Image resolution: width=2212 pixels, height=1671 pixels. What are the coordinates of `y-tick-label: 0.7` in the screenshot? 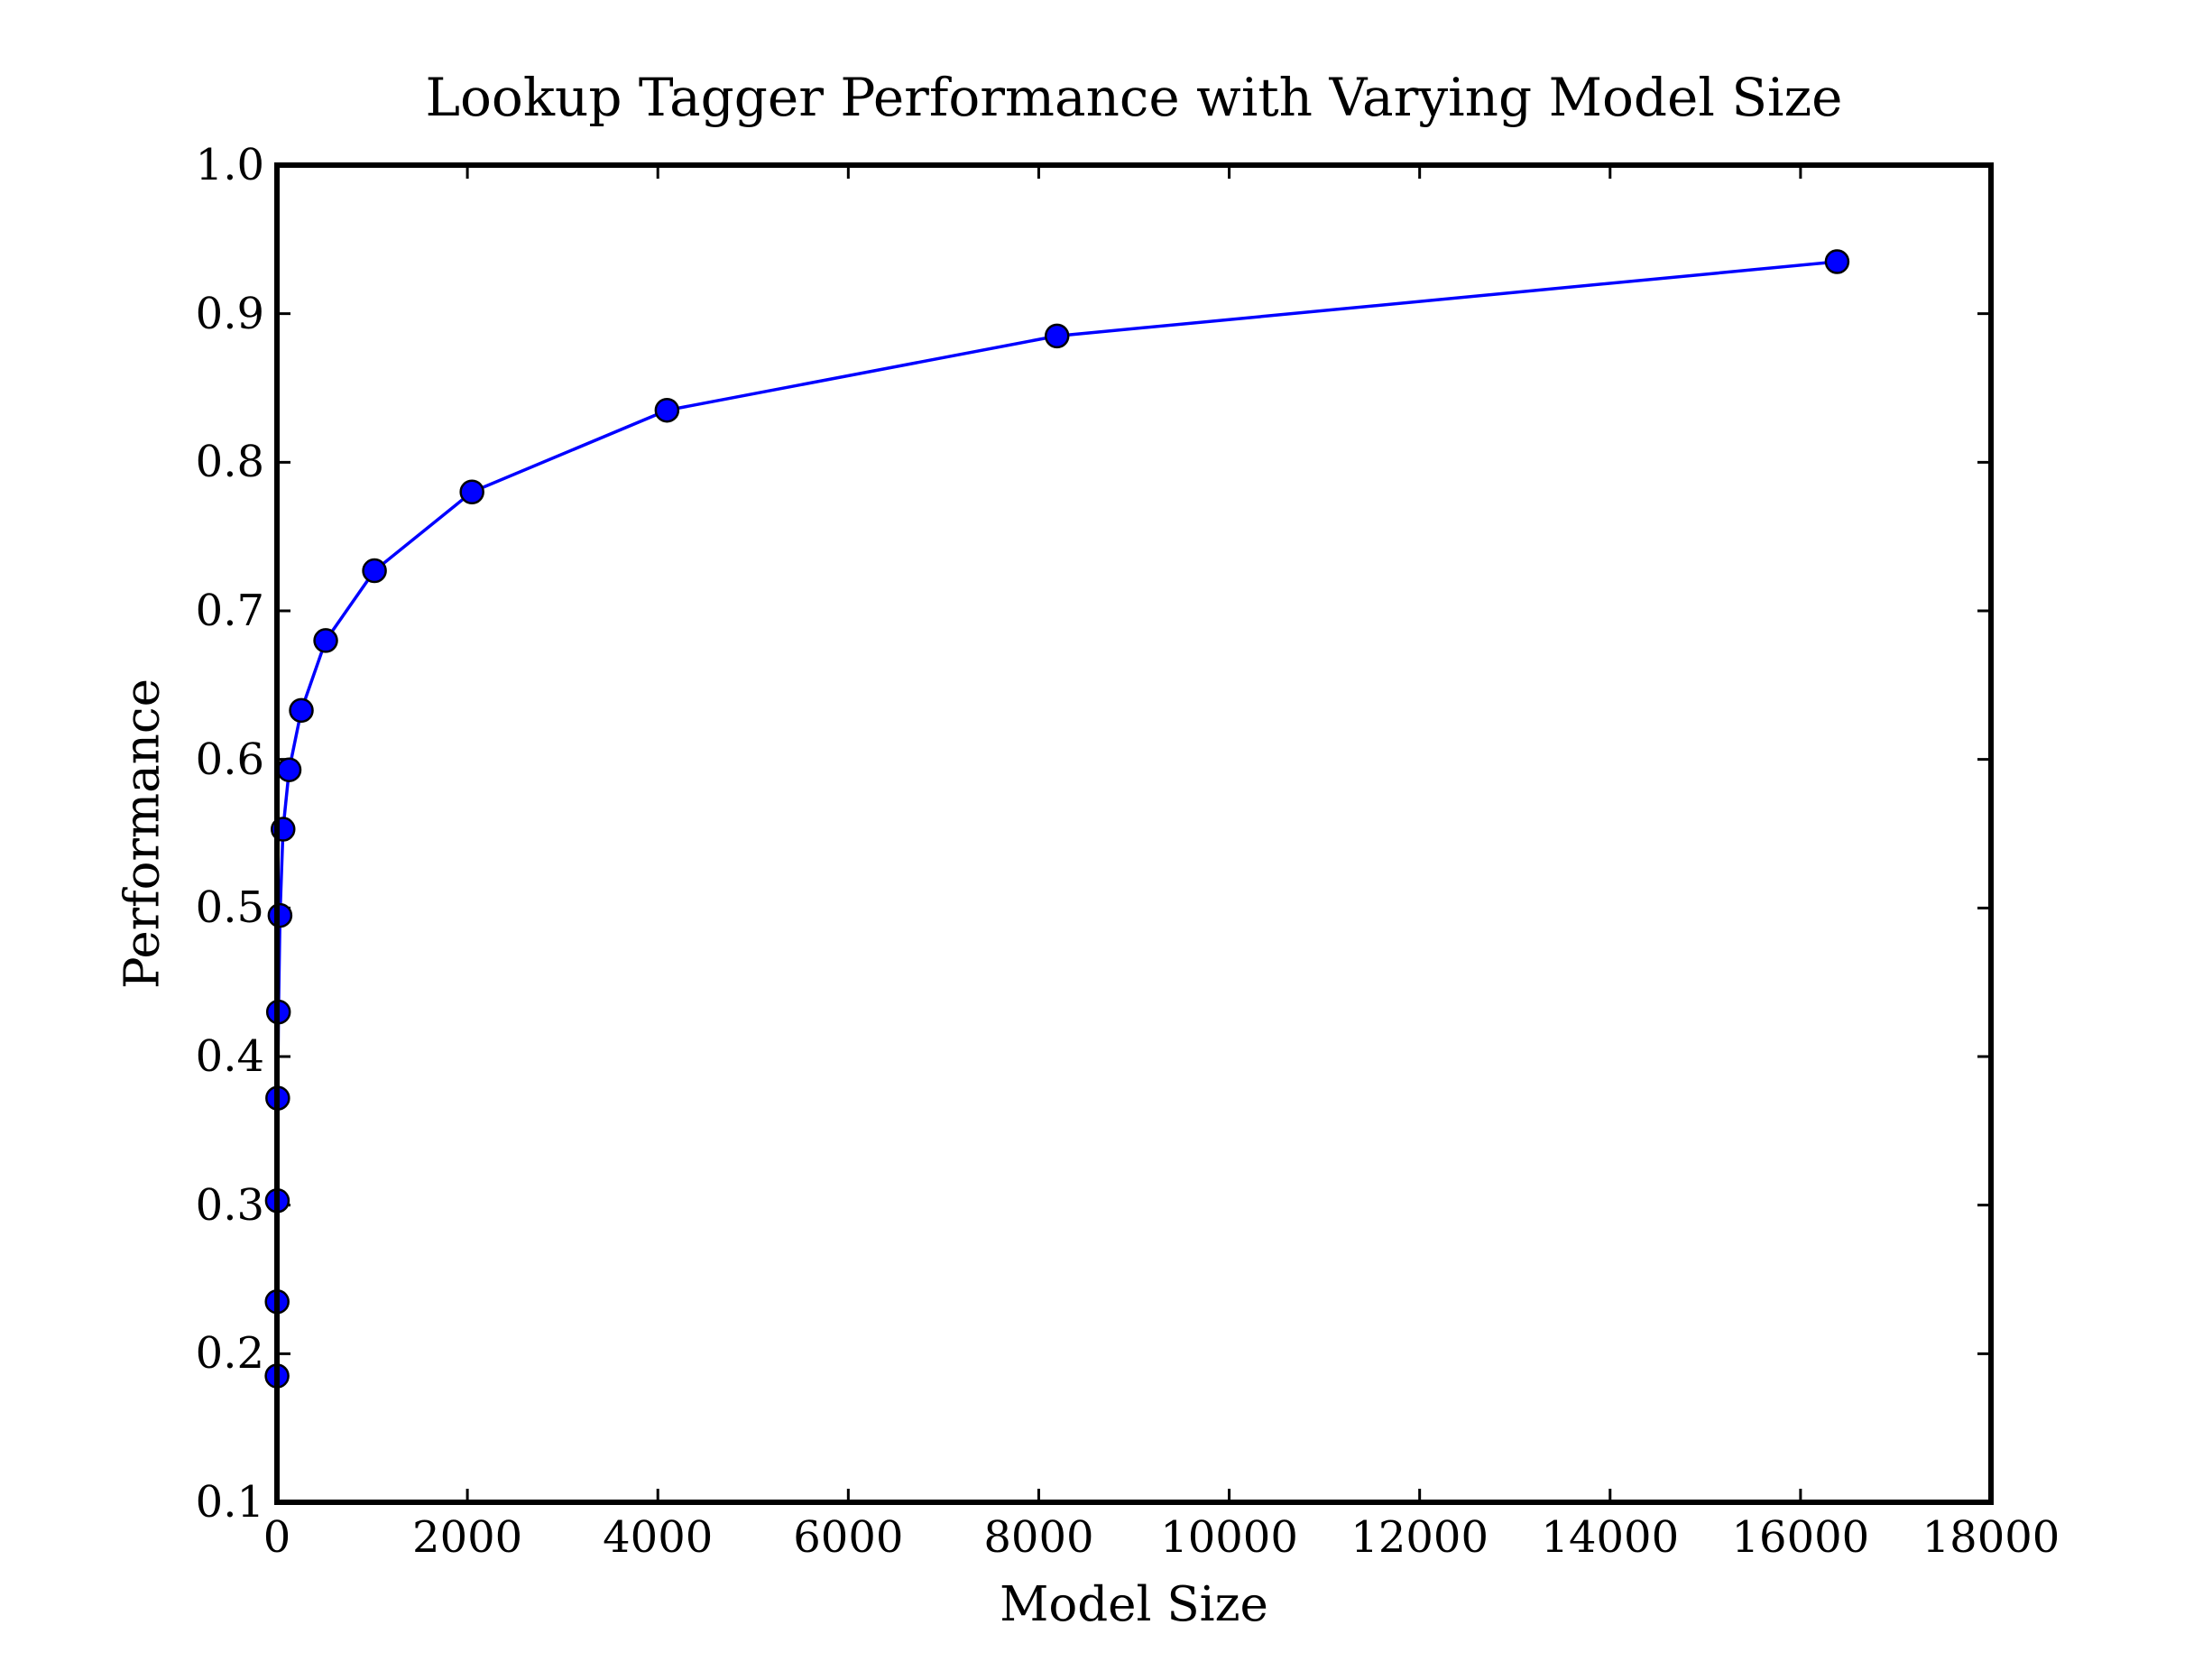 It's located at (229, 611).